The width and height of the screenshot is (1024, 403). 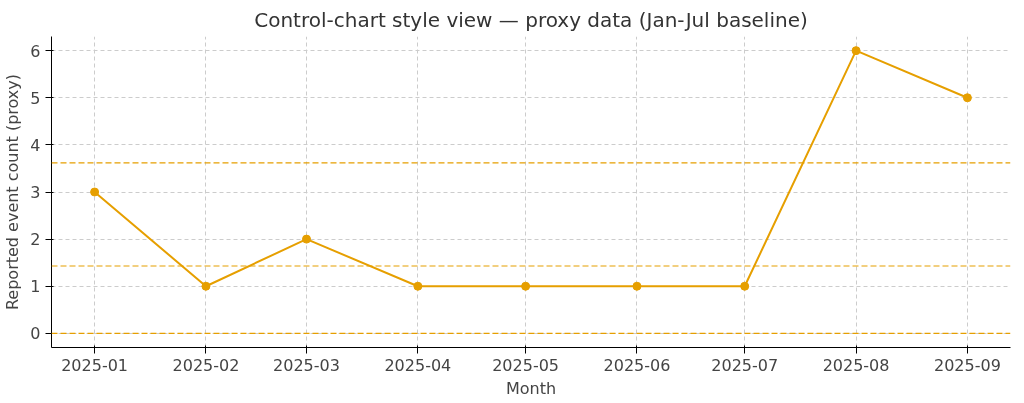 I want to click on x-axis-title: Month, so click(x=531, y=388).